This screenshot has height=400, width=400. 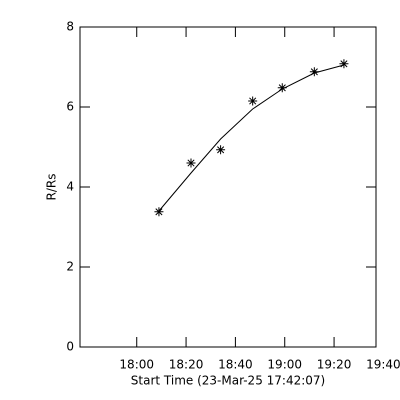 I want to click on y-tick-label: 8, so click(x=70, y=27).